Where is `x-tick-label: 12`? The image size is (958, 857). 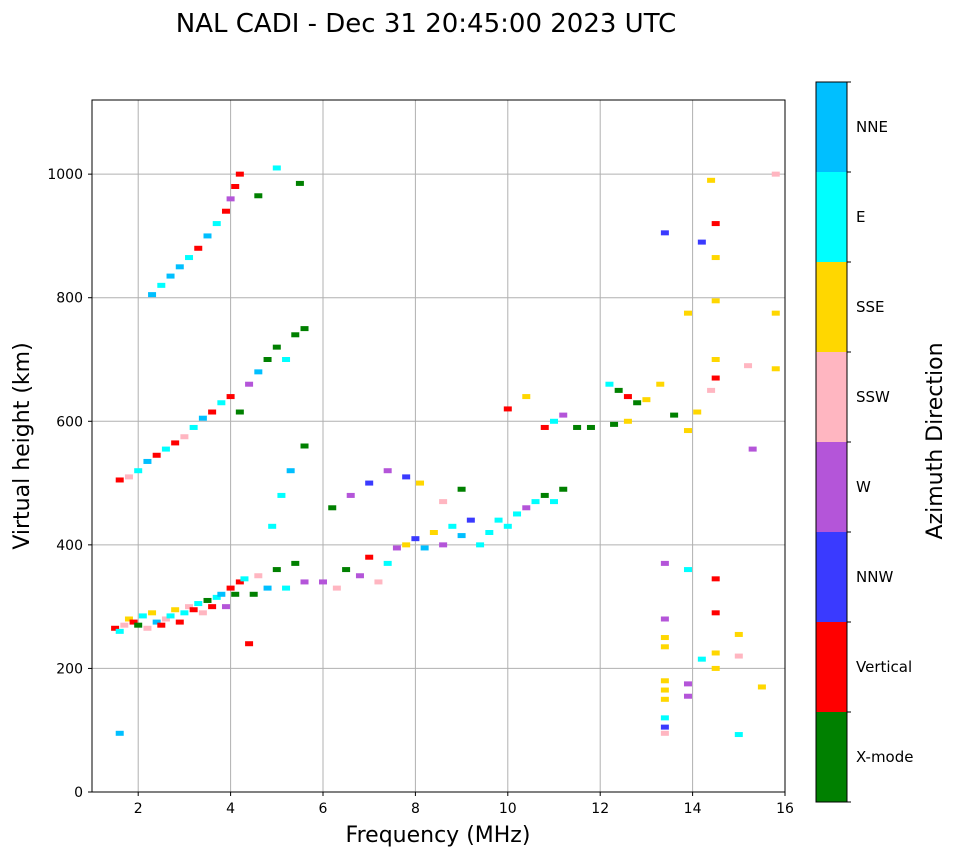
x-tick-label: 12 is located at coordinates (600, 809).